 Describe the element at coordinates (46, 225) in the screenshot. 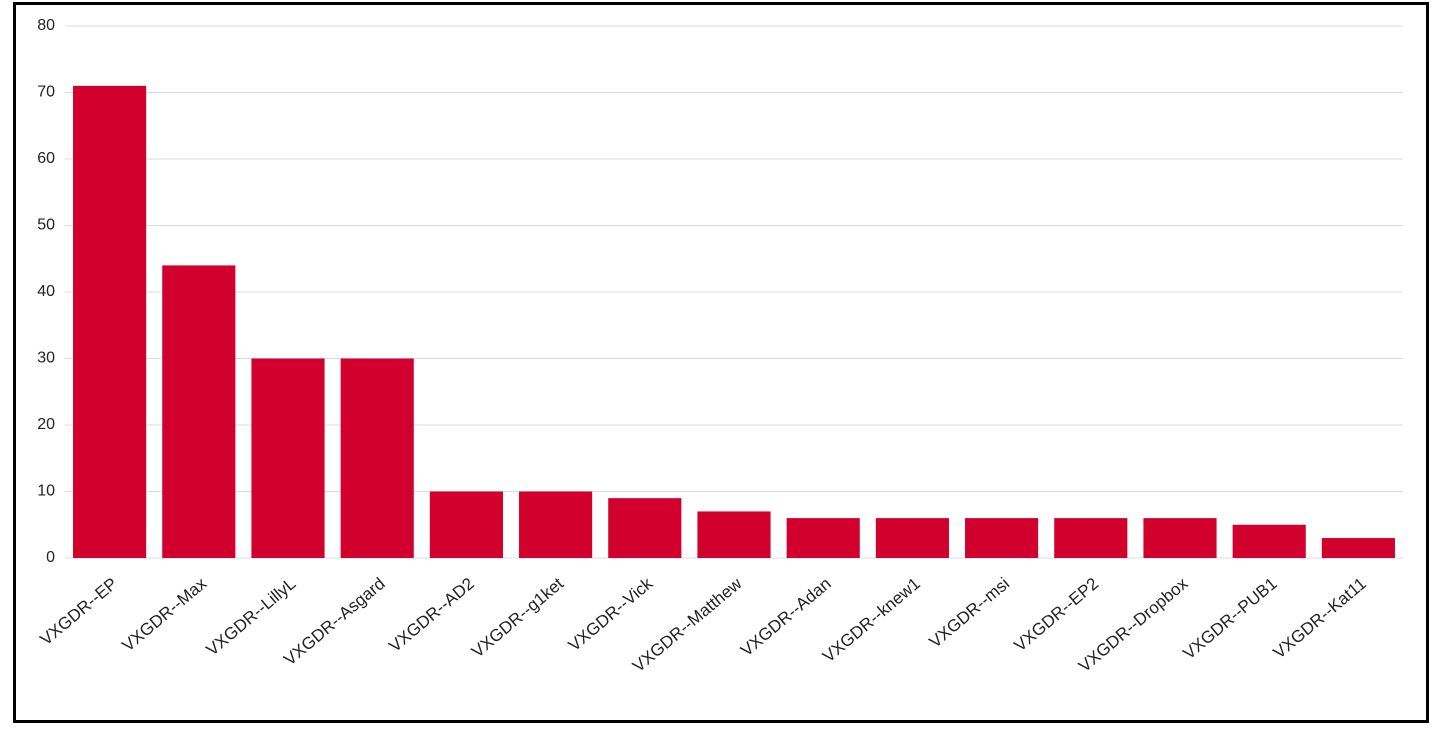

I see `y-tick-label: 50` at that location.